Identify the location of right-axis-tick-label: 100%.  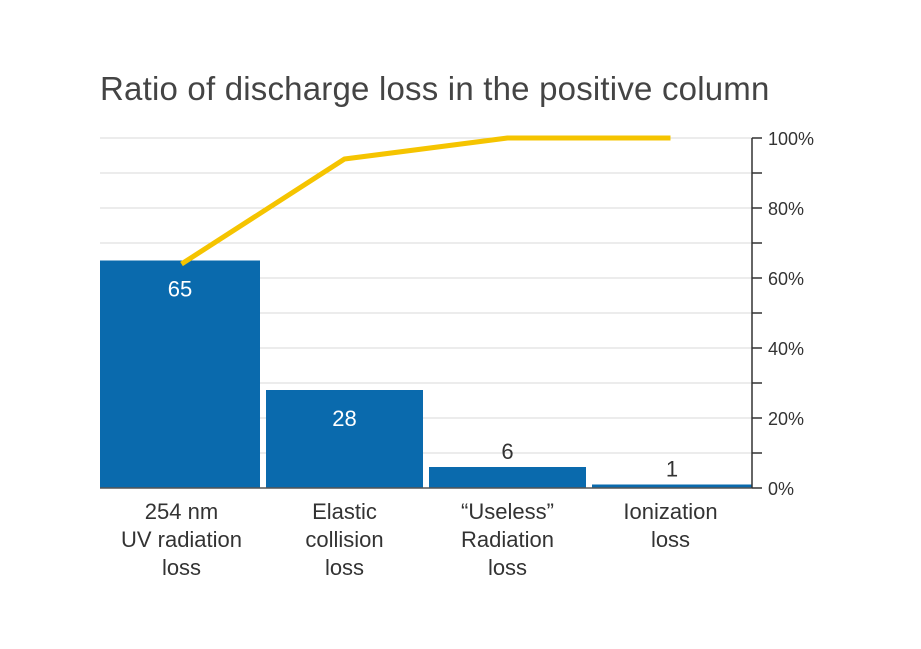
(791, 139).